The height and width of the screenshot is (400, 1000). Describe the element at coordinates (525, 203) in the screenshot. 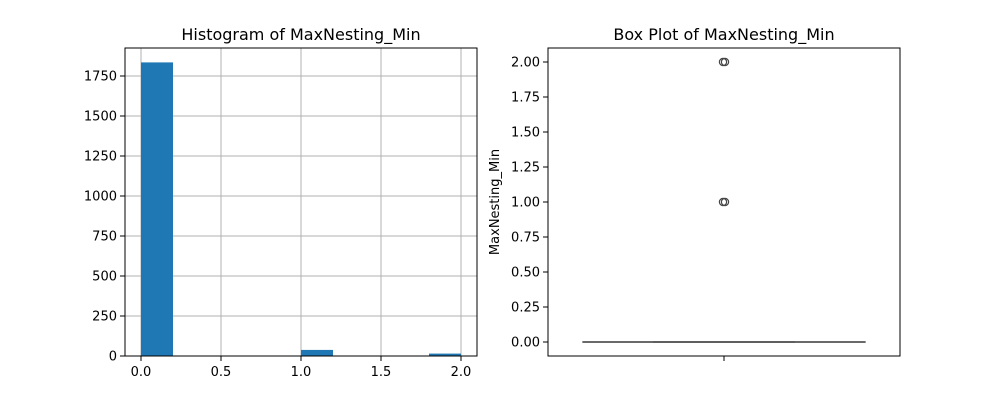

I see `boxplot-y-tick-label: 1.00` at that location.